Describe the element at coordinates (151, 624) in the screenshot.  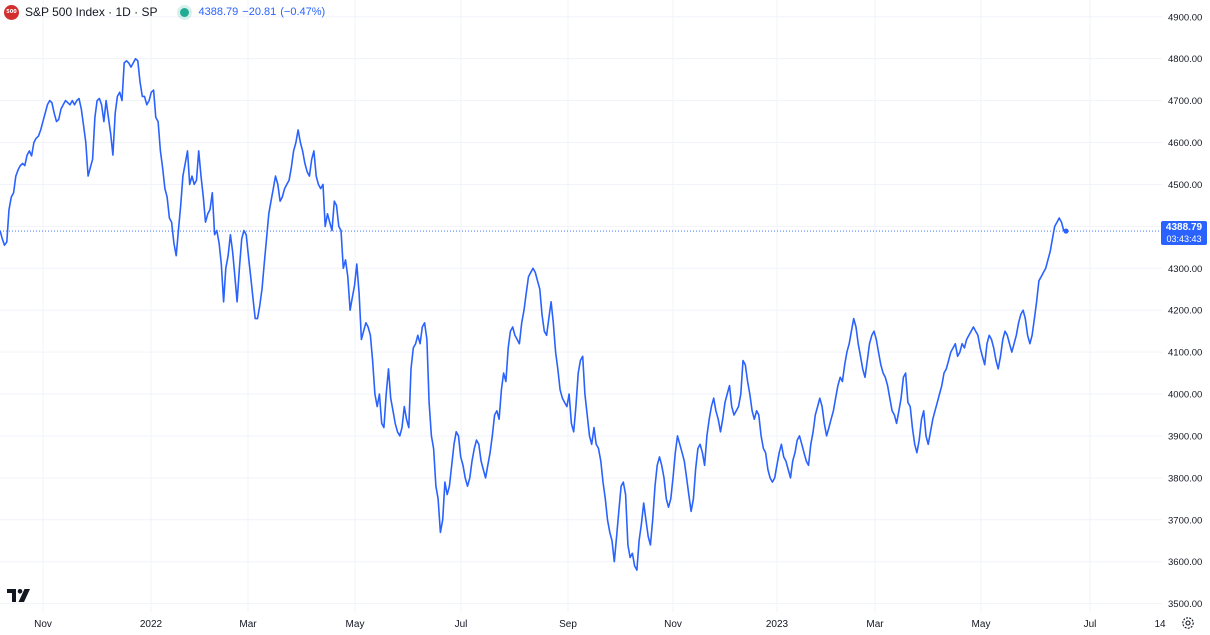
I see `x-tick-label: 2022` at that location.